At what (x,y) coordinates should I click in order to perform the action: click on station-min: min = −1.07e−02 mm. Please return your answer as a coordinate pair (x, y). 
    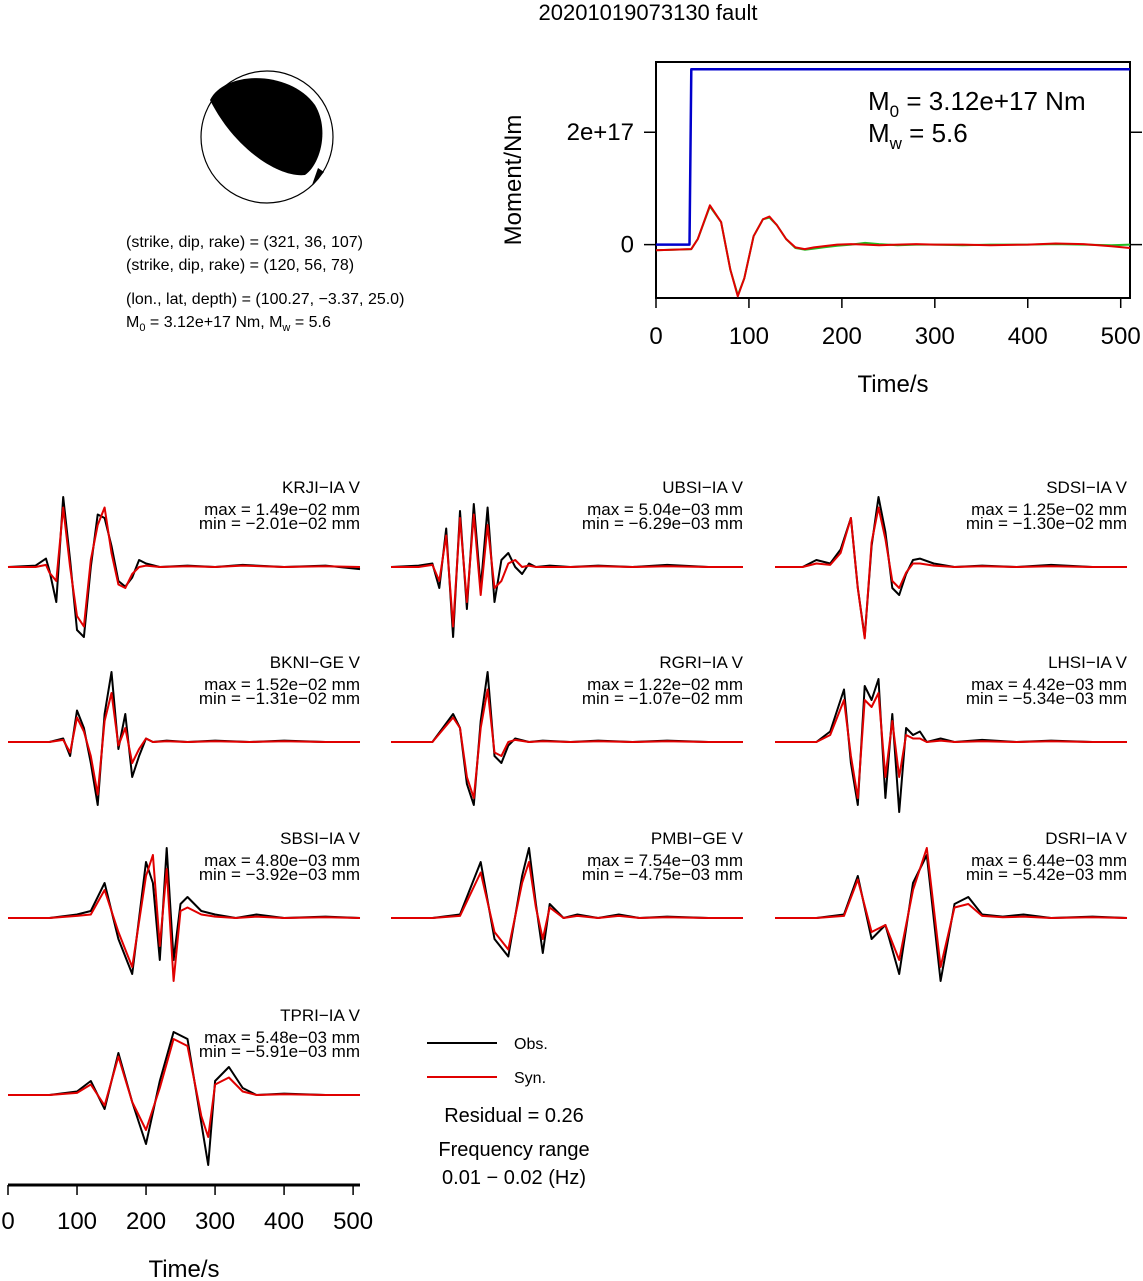
    Looking at the image, I should click on (662, 698).